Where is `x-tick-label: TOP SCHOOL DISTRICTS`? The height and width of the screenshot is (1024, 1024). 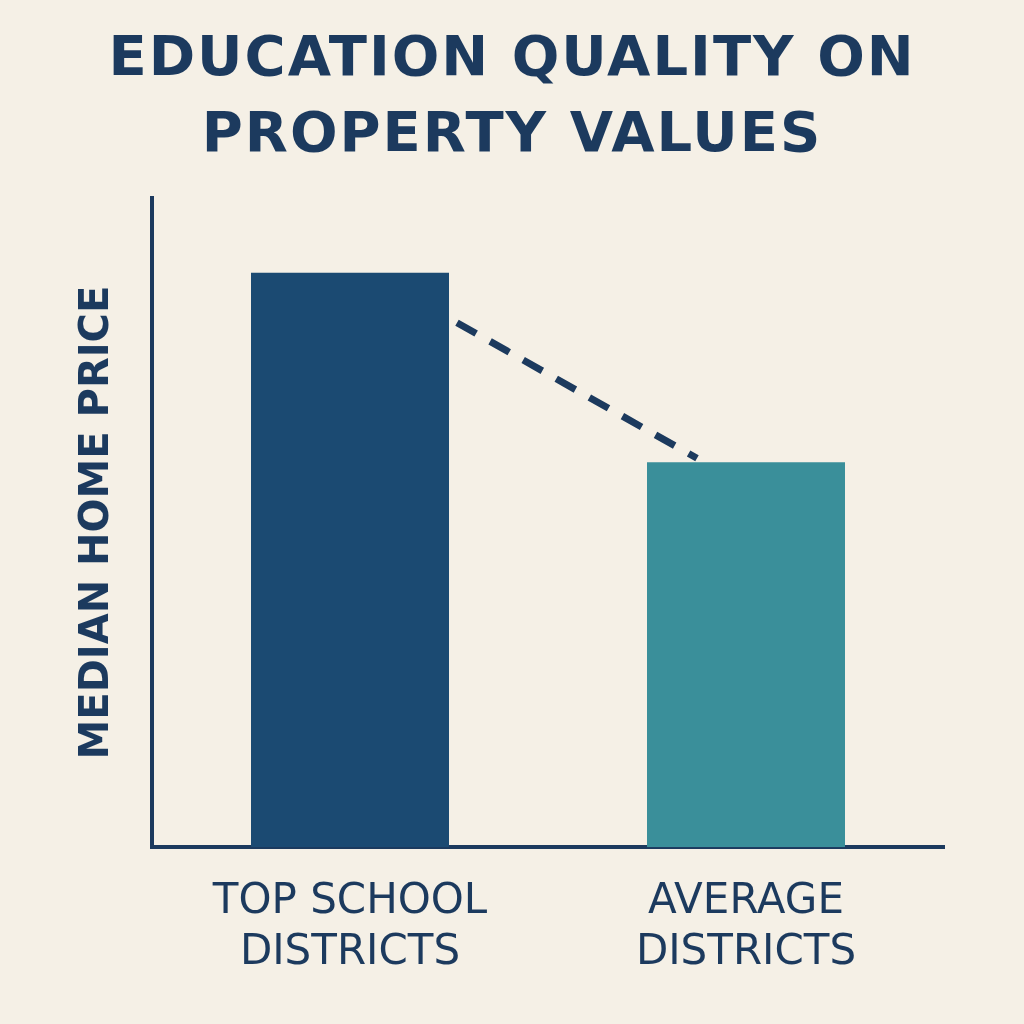
x-tick-label: TOP SCHOOL DISTRICTS is located at coordinates (349, 924).